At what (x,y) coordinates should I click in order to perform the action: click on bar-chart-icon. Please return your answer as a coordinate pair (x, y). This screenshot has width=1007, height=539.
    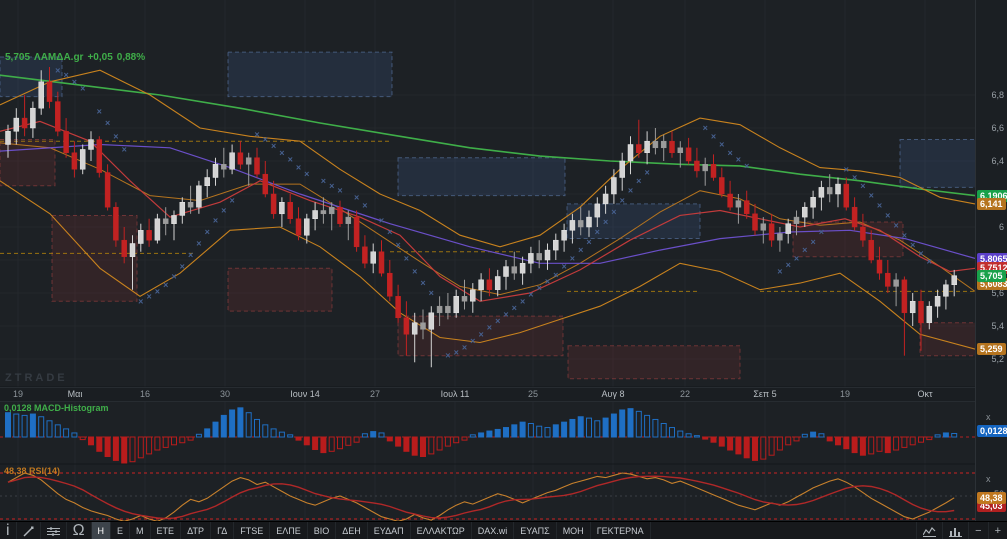
    Looking at the image, I should click on (955, 530).